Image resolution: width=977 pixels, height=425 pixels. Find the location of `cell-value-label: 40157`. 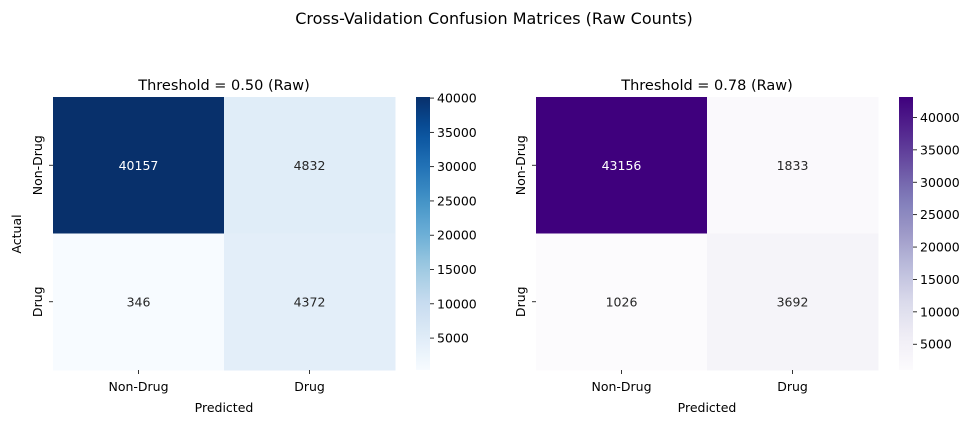

cell-value-label: 40157 is located at coordinates (139, 165).